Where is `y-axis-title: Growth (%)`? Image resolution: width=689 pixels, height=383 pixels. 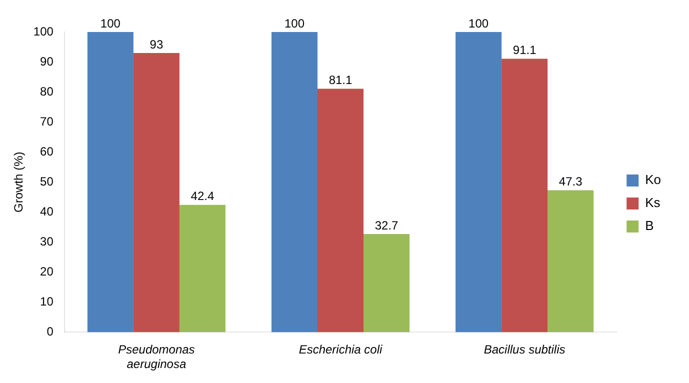 y-axis-title: Growth (%) is located at coordinates (19, 182).